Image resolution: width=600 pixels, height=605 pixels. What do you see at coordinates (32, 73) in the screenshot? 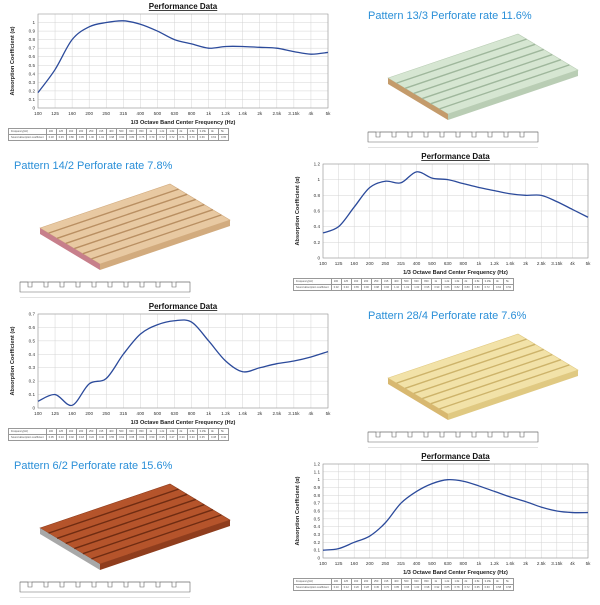
I see `y-tick-label: 0.4` at bounding box center [32, 73].